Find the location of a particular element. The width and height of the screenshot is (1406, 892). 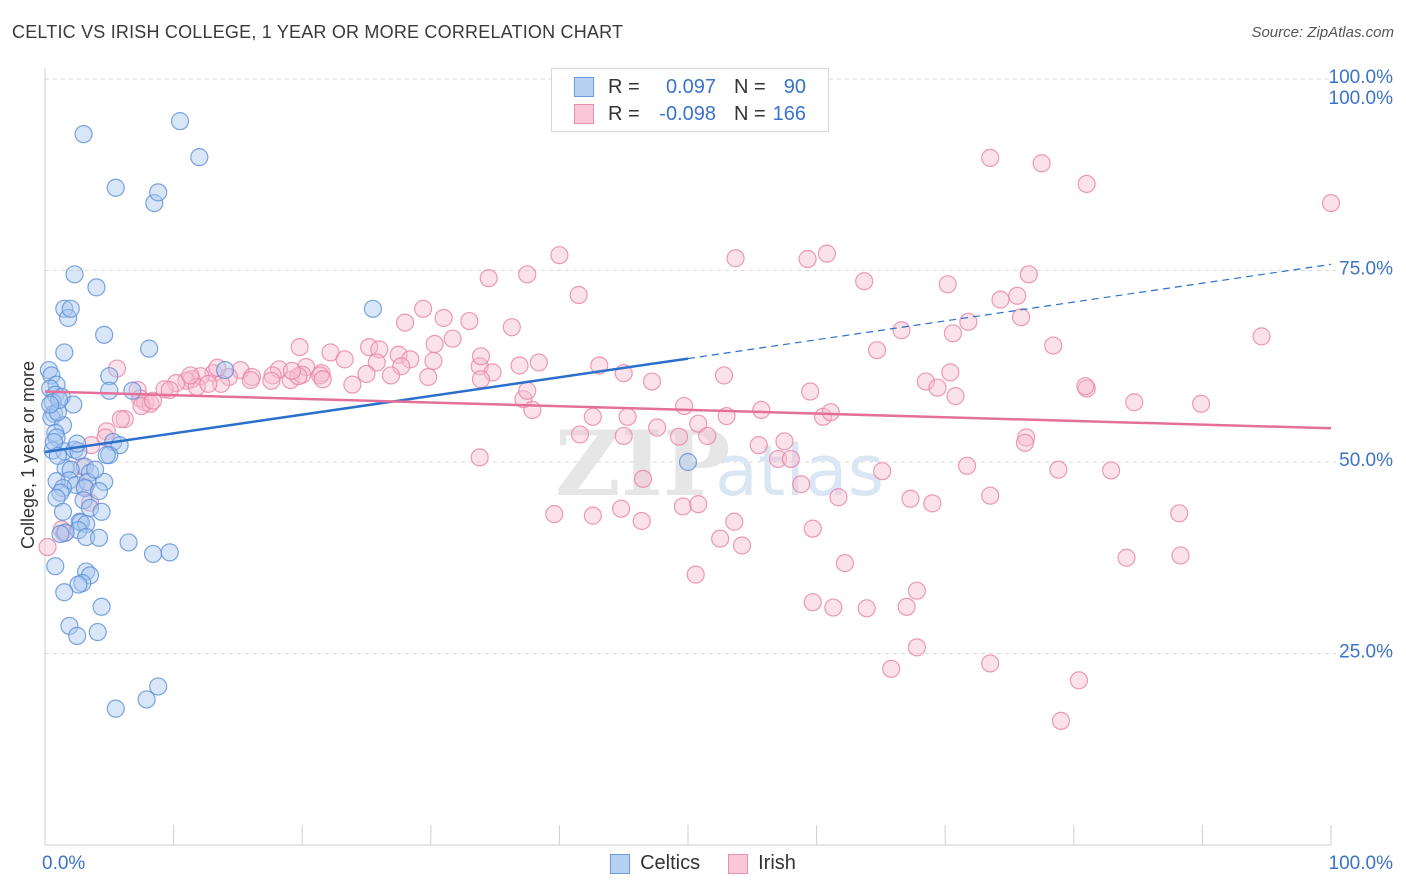

celtics-legend-label: Celtics is located at coordinates (670, 863).